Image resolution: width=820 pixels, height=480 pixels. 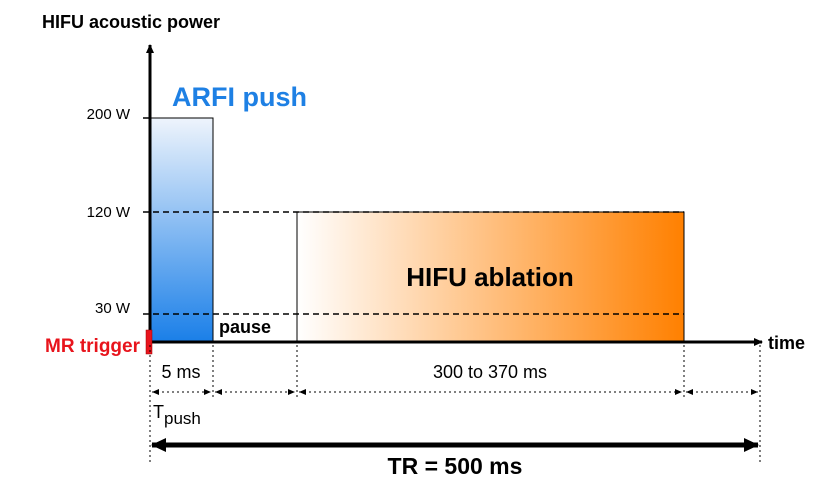 I want to click on trigger-marker, so click(x=149, y=342).